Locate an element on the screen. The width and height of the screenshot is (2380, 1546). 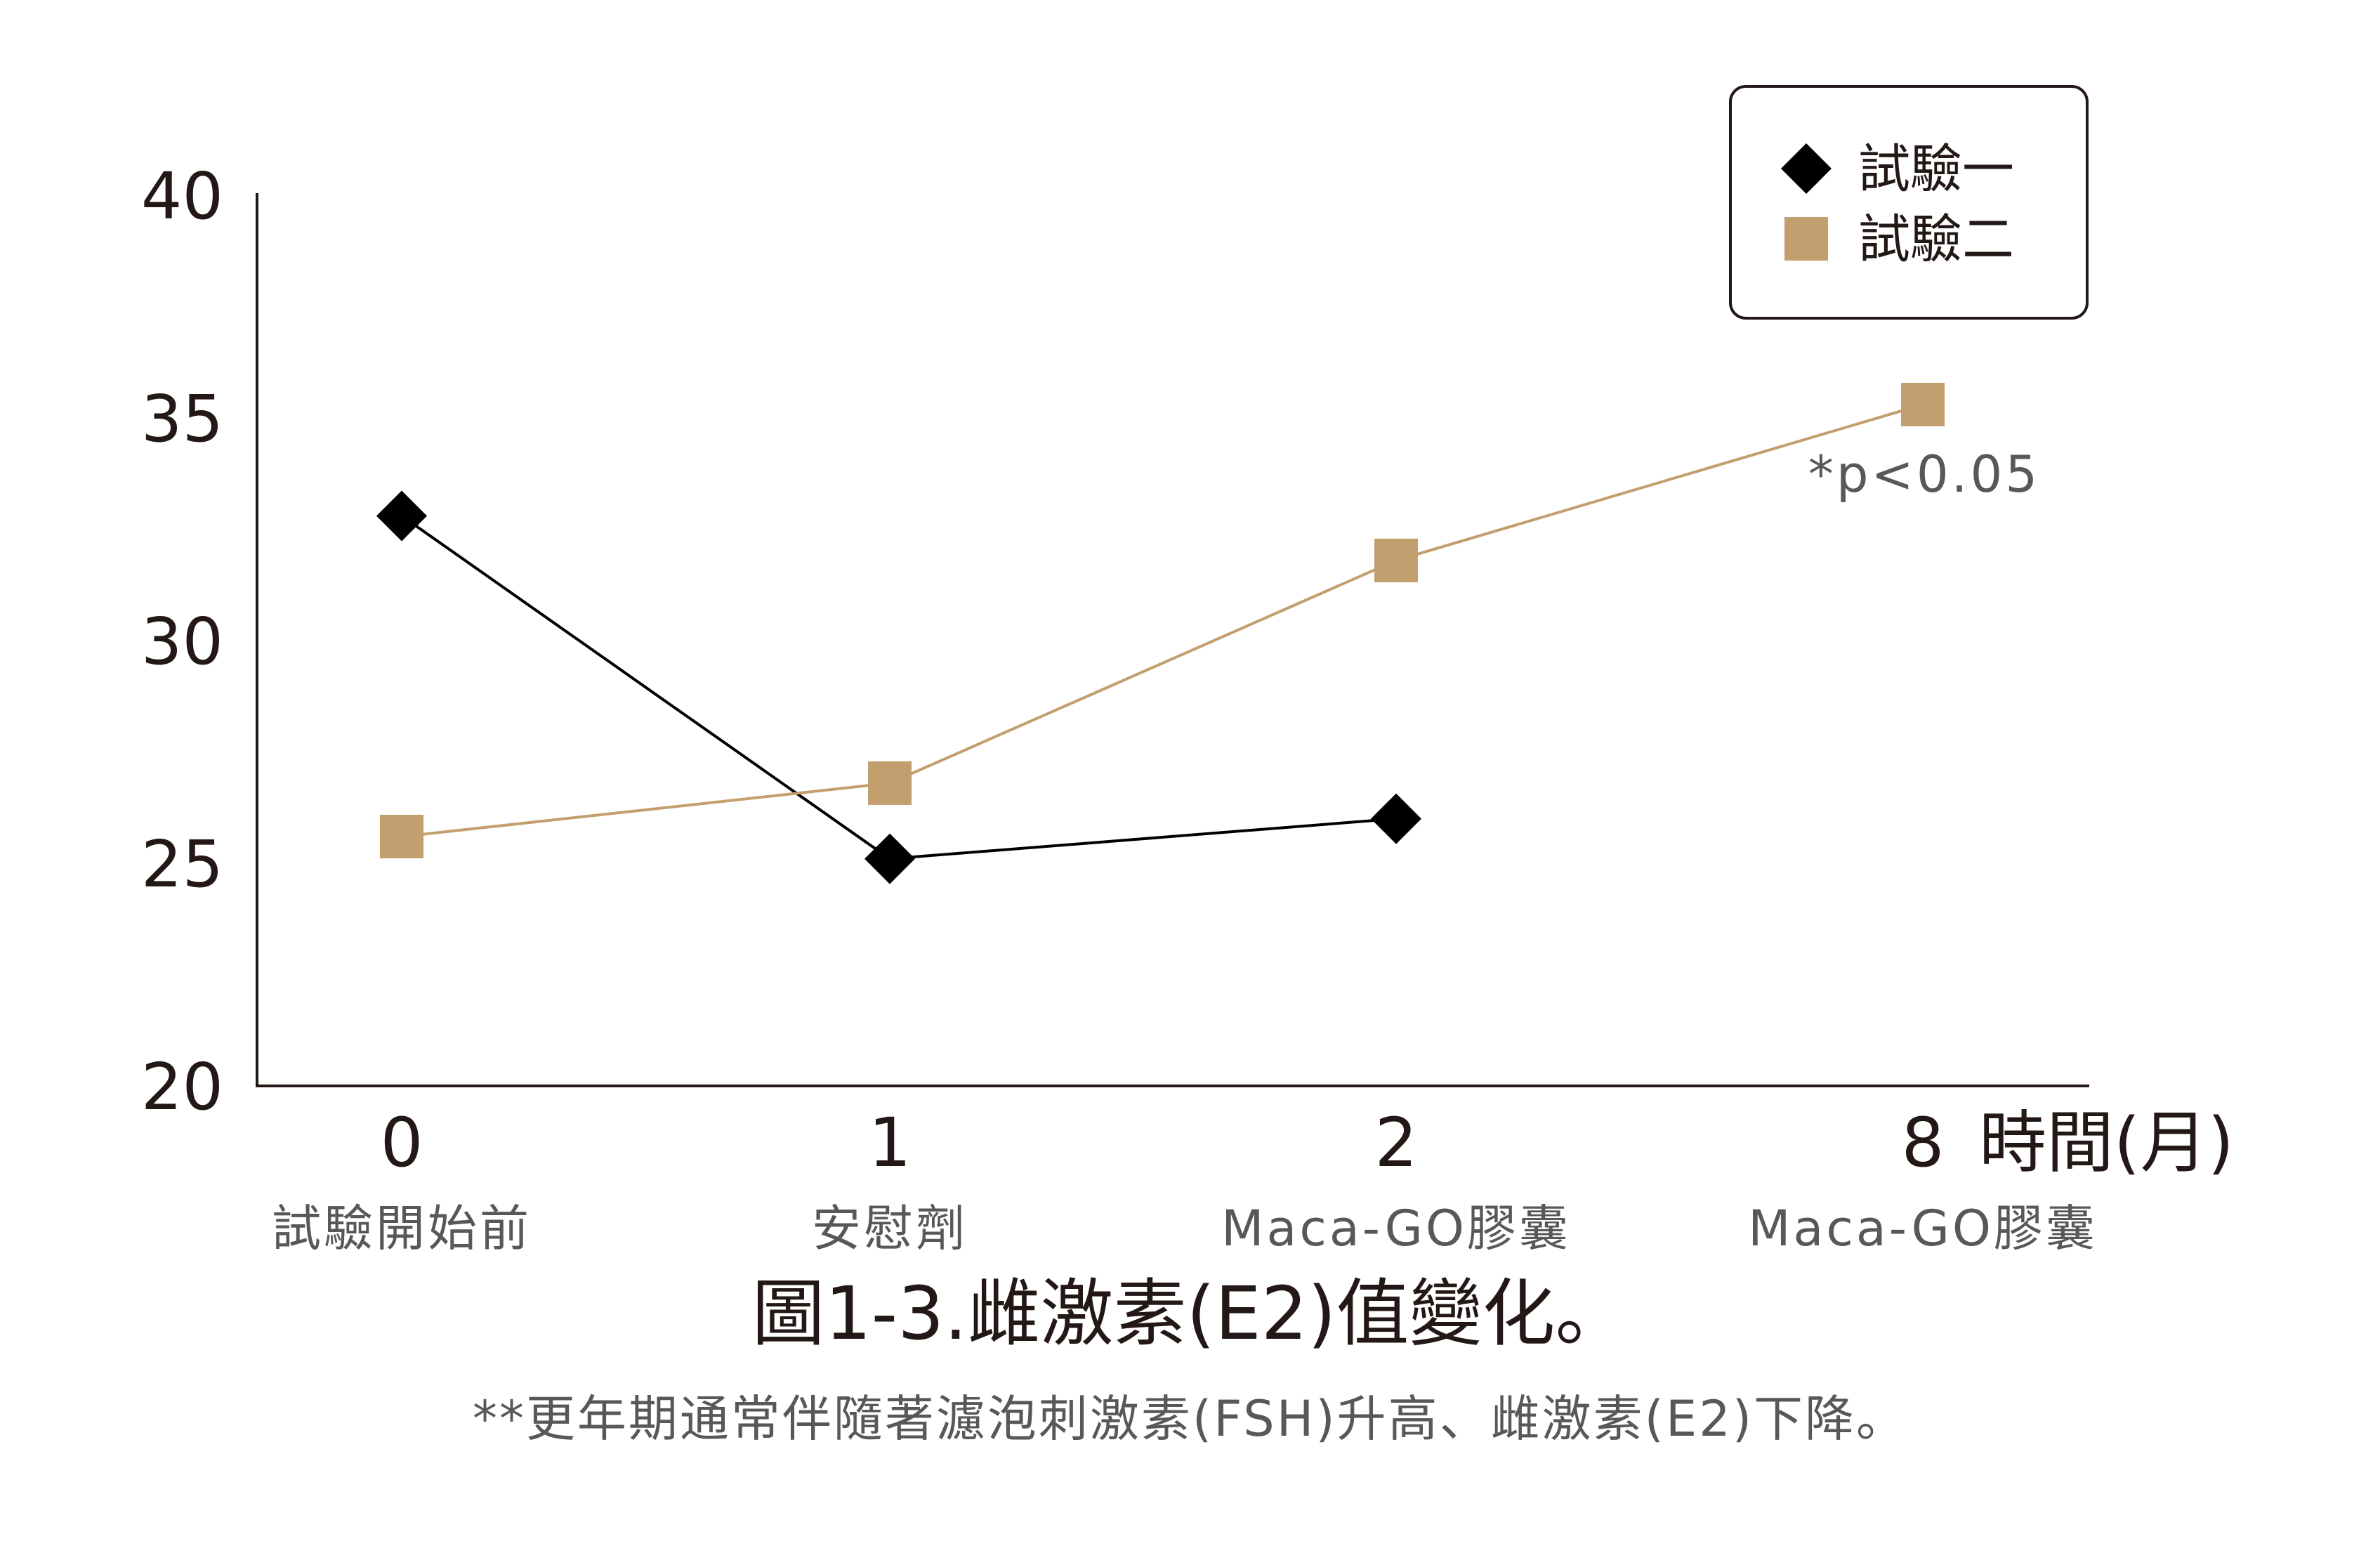
legend-label-2: 試驗二 is located at coordinates (1936, 239).